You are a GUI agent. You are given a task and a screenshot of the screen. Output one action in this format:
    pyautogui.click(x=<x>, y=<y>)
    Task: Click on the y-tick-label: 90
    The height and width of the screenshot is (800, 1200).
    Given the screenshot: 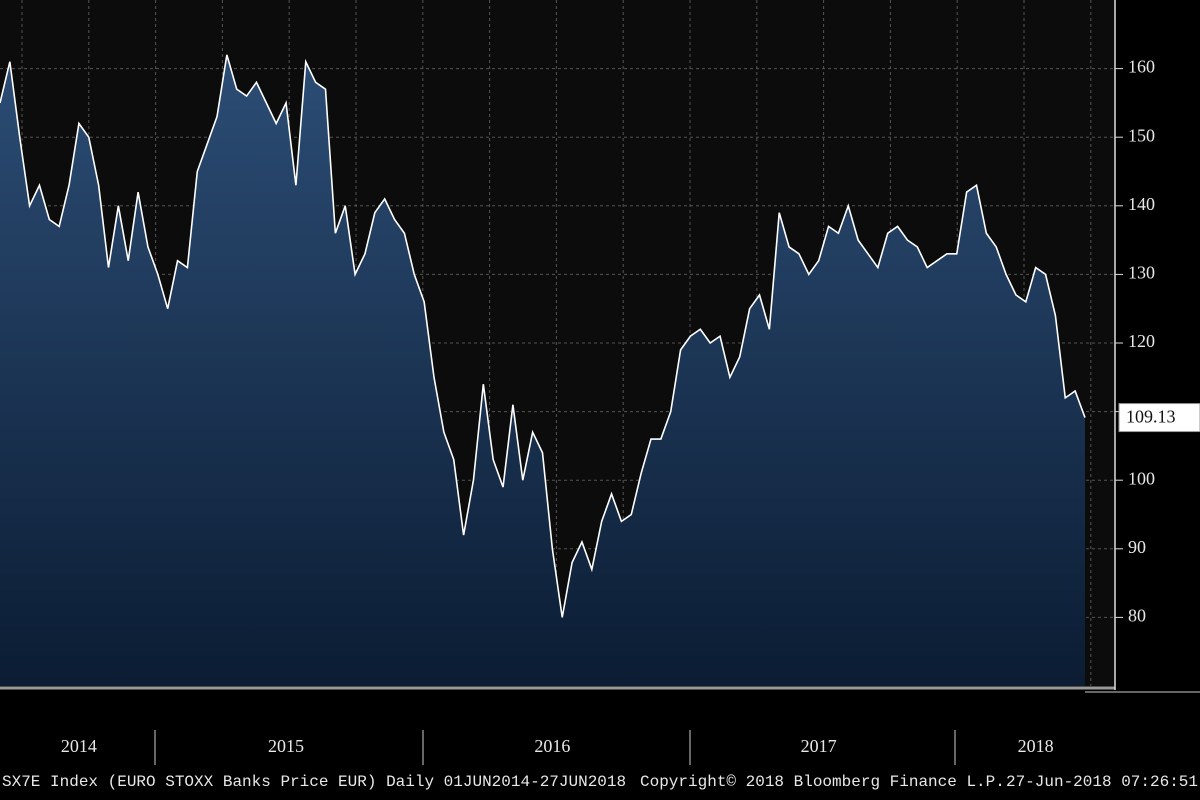 What is the action you would take?
    pyautogui.click(x=1137, y=547)
    